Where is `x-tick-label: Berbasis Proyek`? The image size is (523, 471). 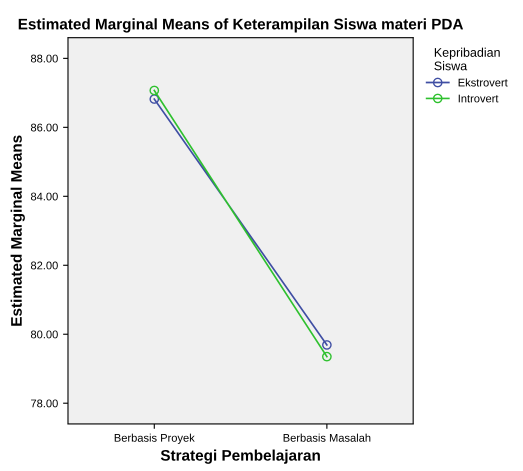 x-tick-label: Berbasis Proyek is located at coordinates (154, 439).